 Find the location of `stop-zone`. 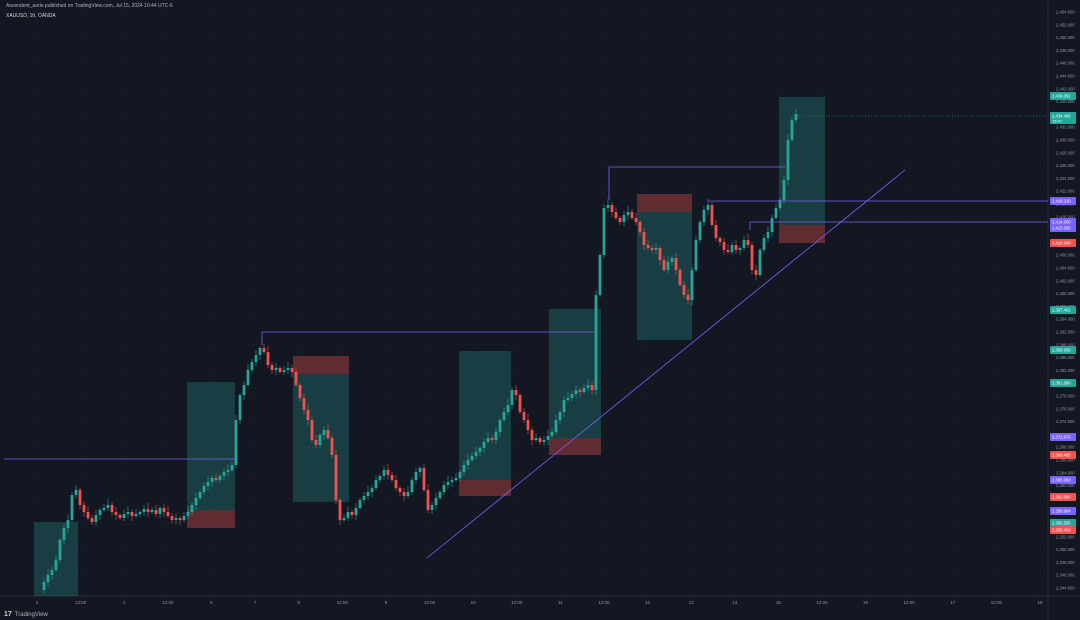

stop-zone is located at coordinates (664, 203).